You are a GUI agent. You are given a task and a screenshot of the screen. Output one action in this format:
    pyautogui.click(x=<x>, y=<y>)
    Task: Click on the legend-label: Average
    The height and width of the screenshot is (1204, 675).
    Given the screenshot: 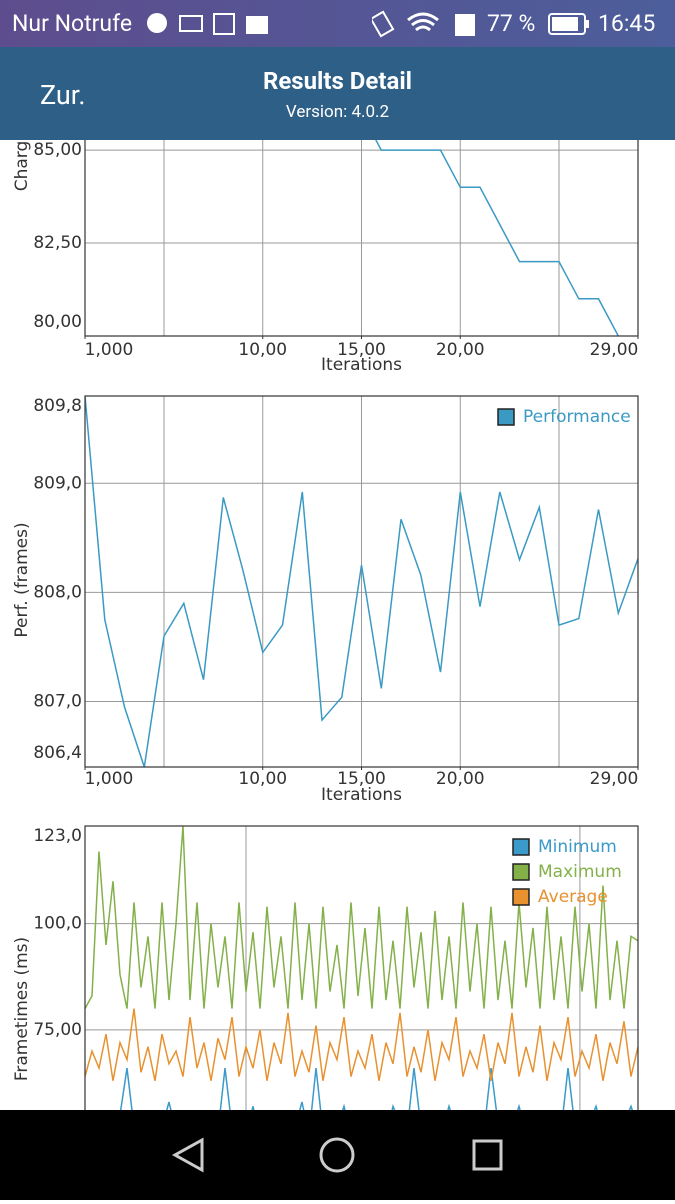 What is the action you would take?
    pyautogui.click(x=573, y=897)
    